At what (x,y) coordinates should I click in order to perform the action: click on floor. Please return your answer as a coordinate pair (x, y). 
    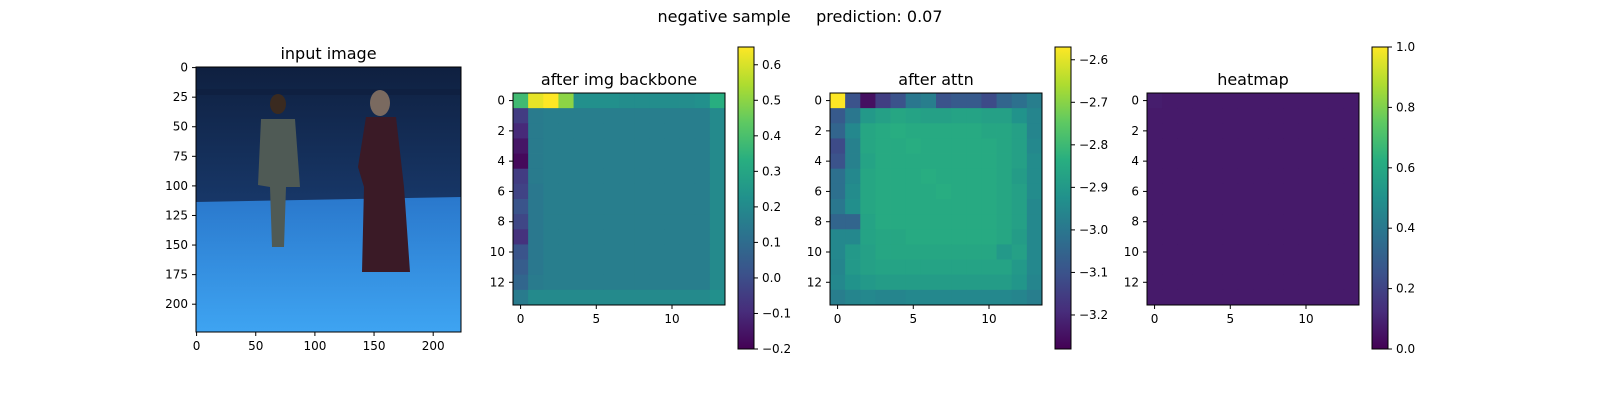
    Looking at the image, I should click on (328, 264).